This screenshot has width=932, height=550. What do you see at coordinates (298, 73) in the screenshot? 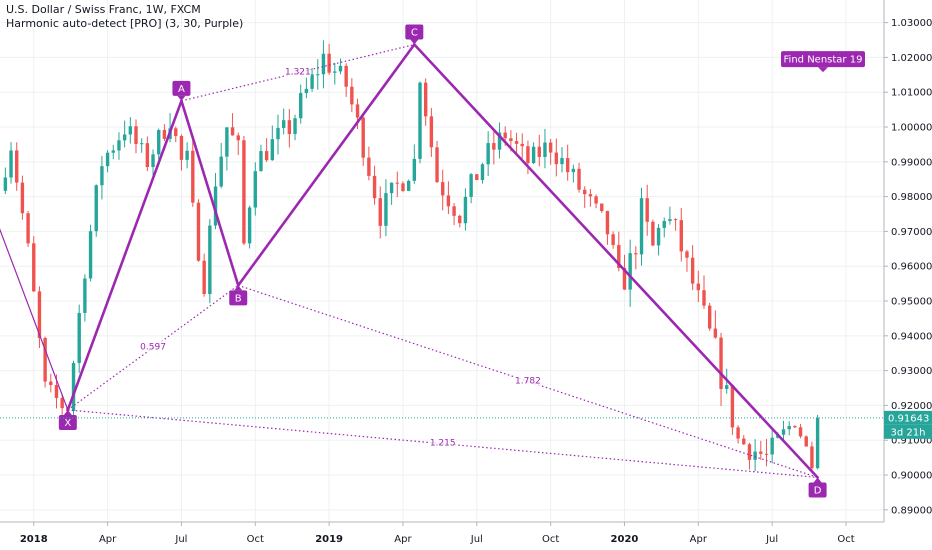
I see `ratio-label: 1.321` at bounding box center [298, 73].